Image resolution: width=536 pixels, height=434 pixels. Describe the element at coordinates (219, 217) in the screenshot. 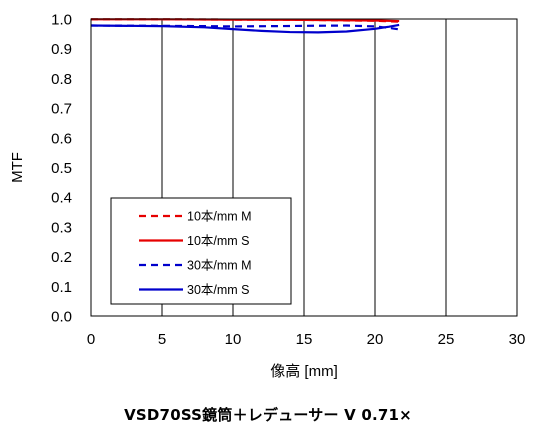

I see `legend-label: 10本/mm M` at that location.